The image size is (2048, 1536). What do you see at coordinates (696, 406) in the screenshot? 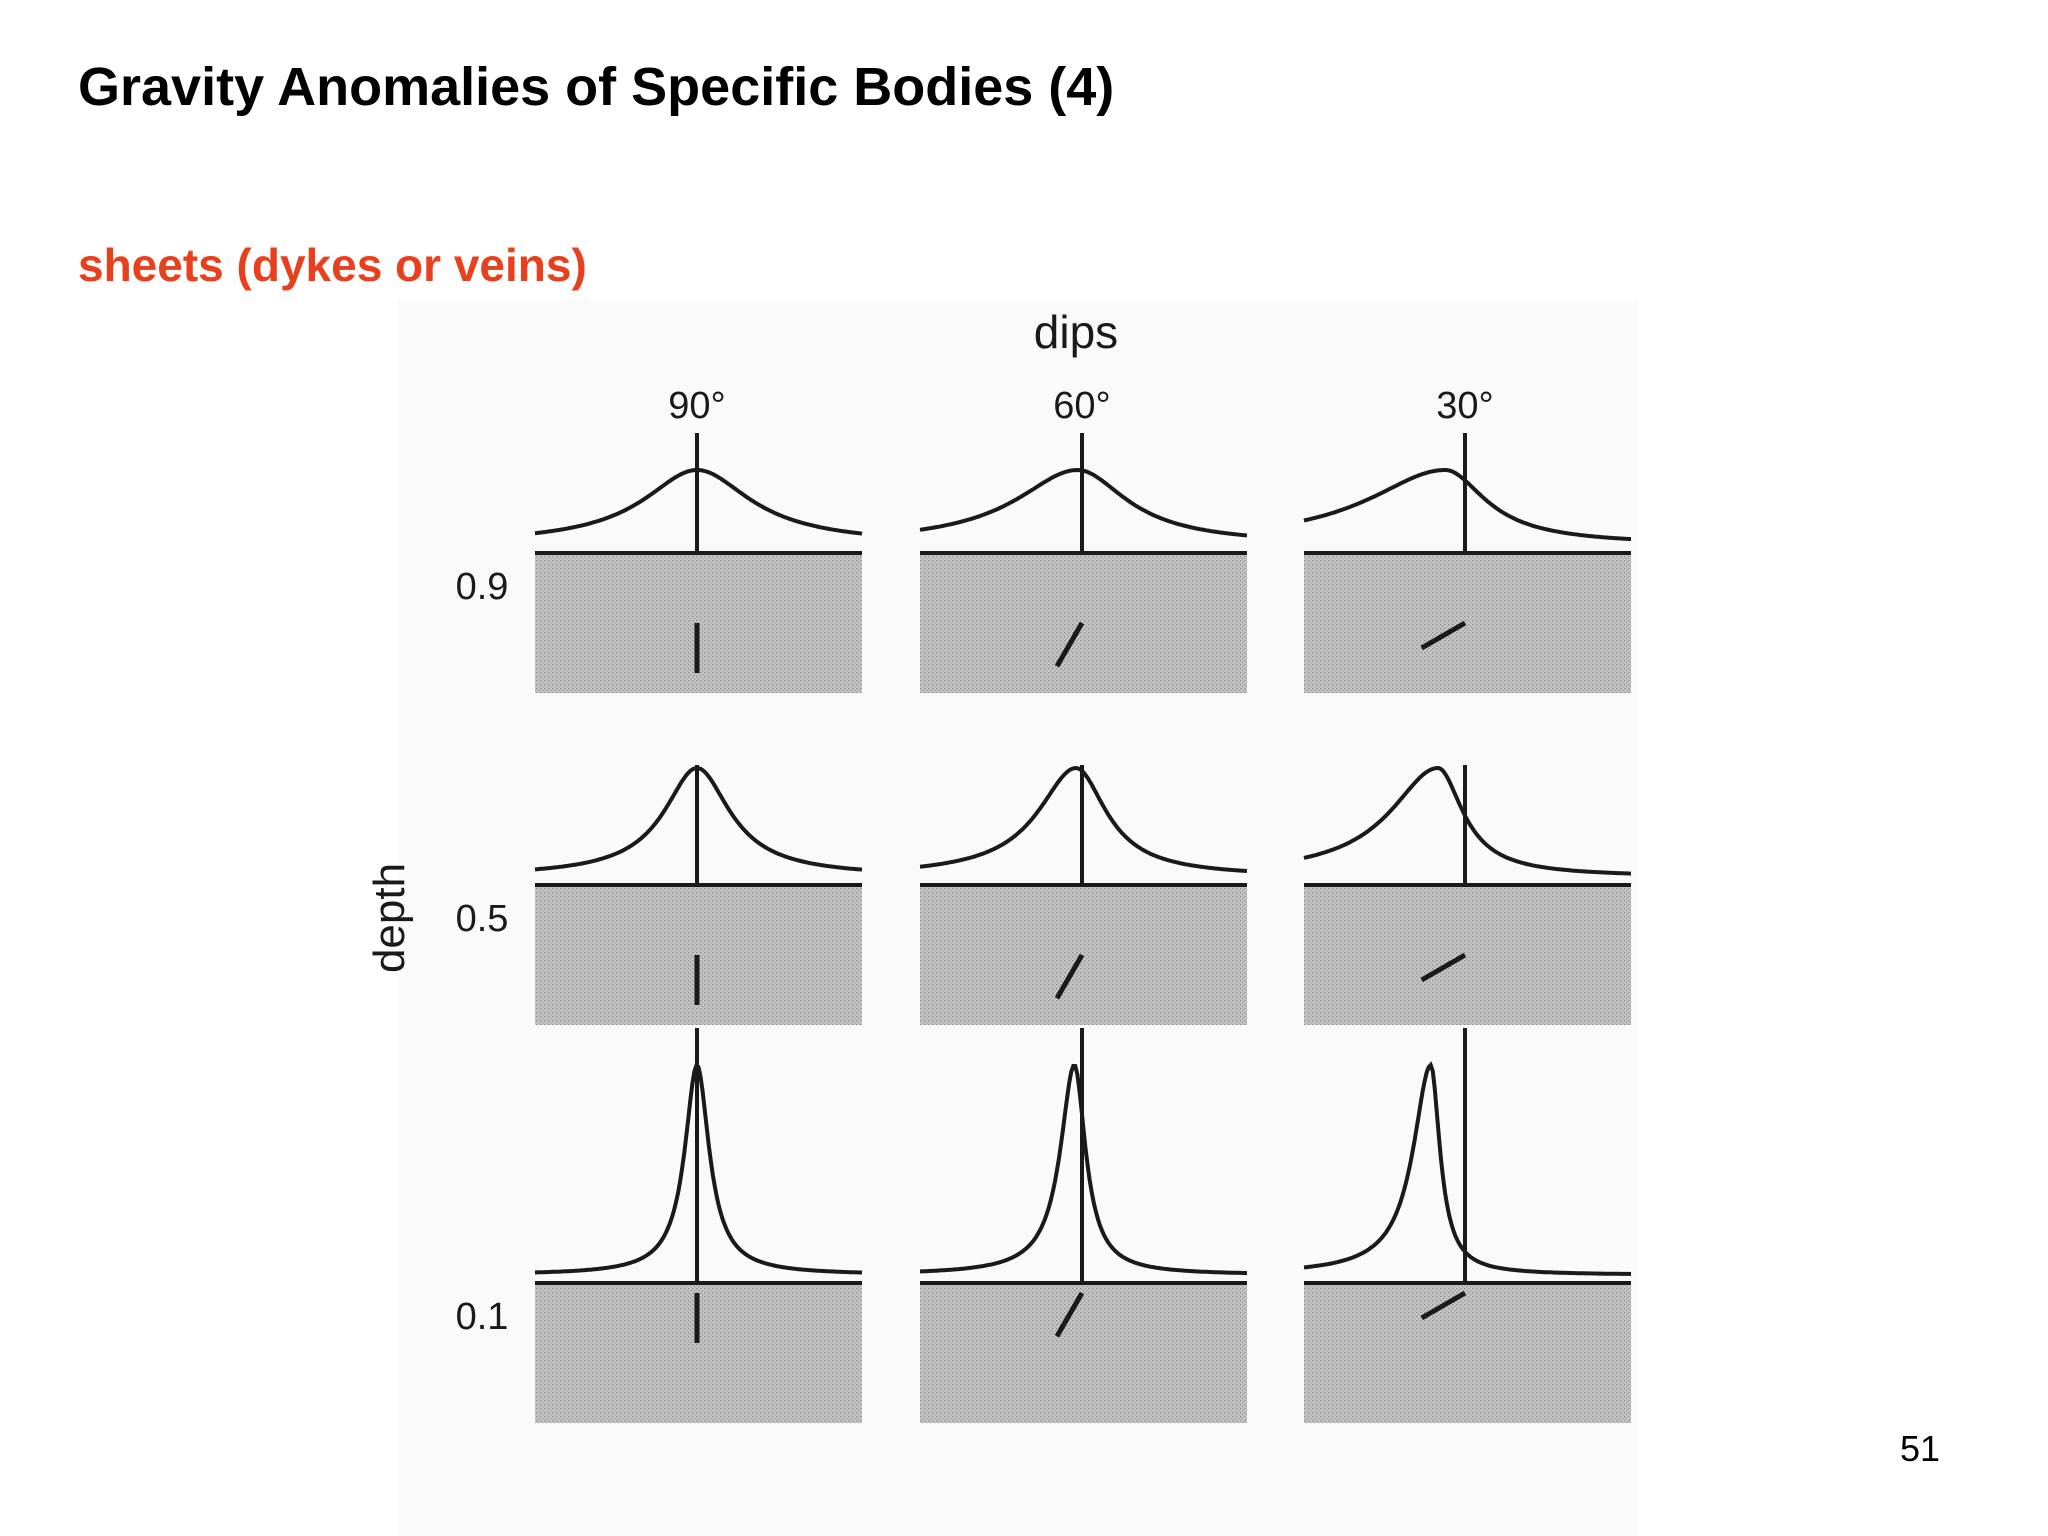
I see `dip-label-0: 90°` at bounding box center [696, 406].